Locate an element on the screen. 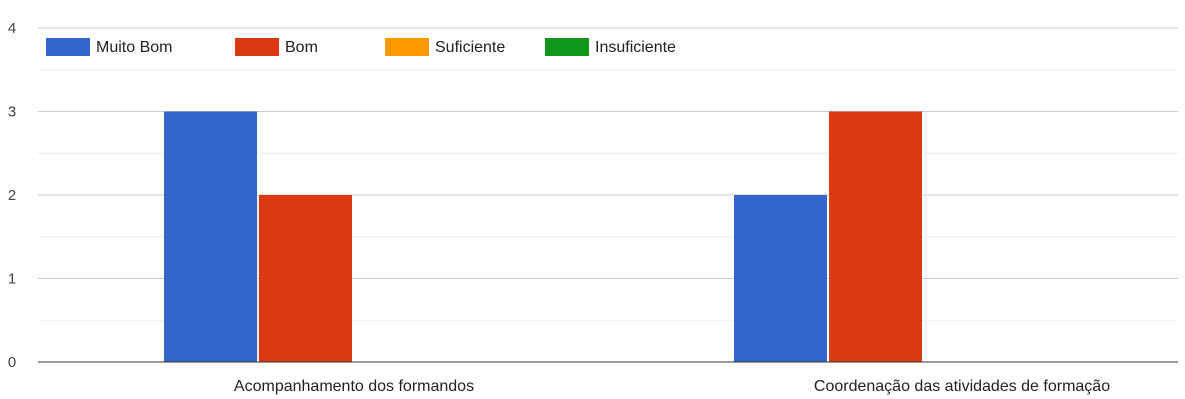 This screenshot has width=1185, height=399. x-category-label: Acompanhamento dos formandos is located at coordinates (354, 386).